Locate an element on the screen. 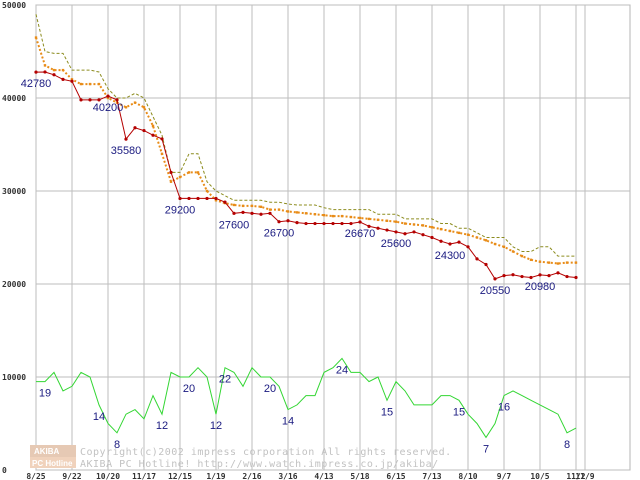 The image size is (640, 480). data-label: 8 is located at coordinates (567, 445).